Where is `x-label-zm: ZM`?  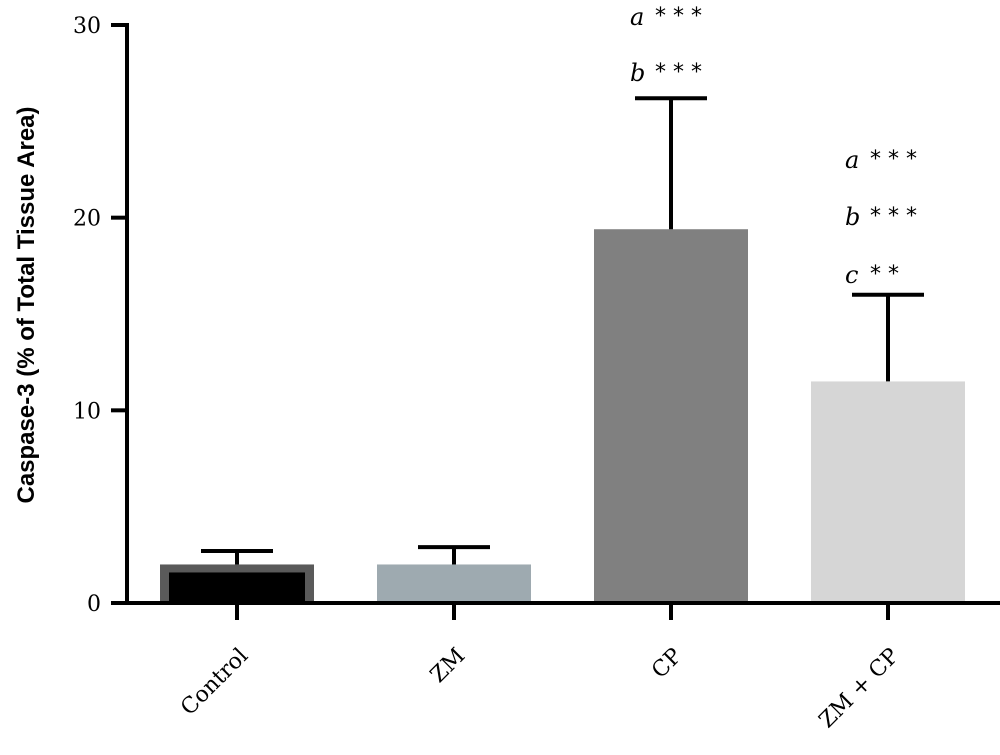 x-label-zm: ZM is located at coordinates (448, 666).